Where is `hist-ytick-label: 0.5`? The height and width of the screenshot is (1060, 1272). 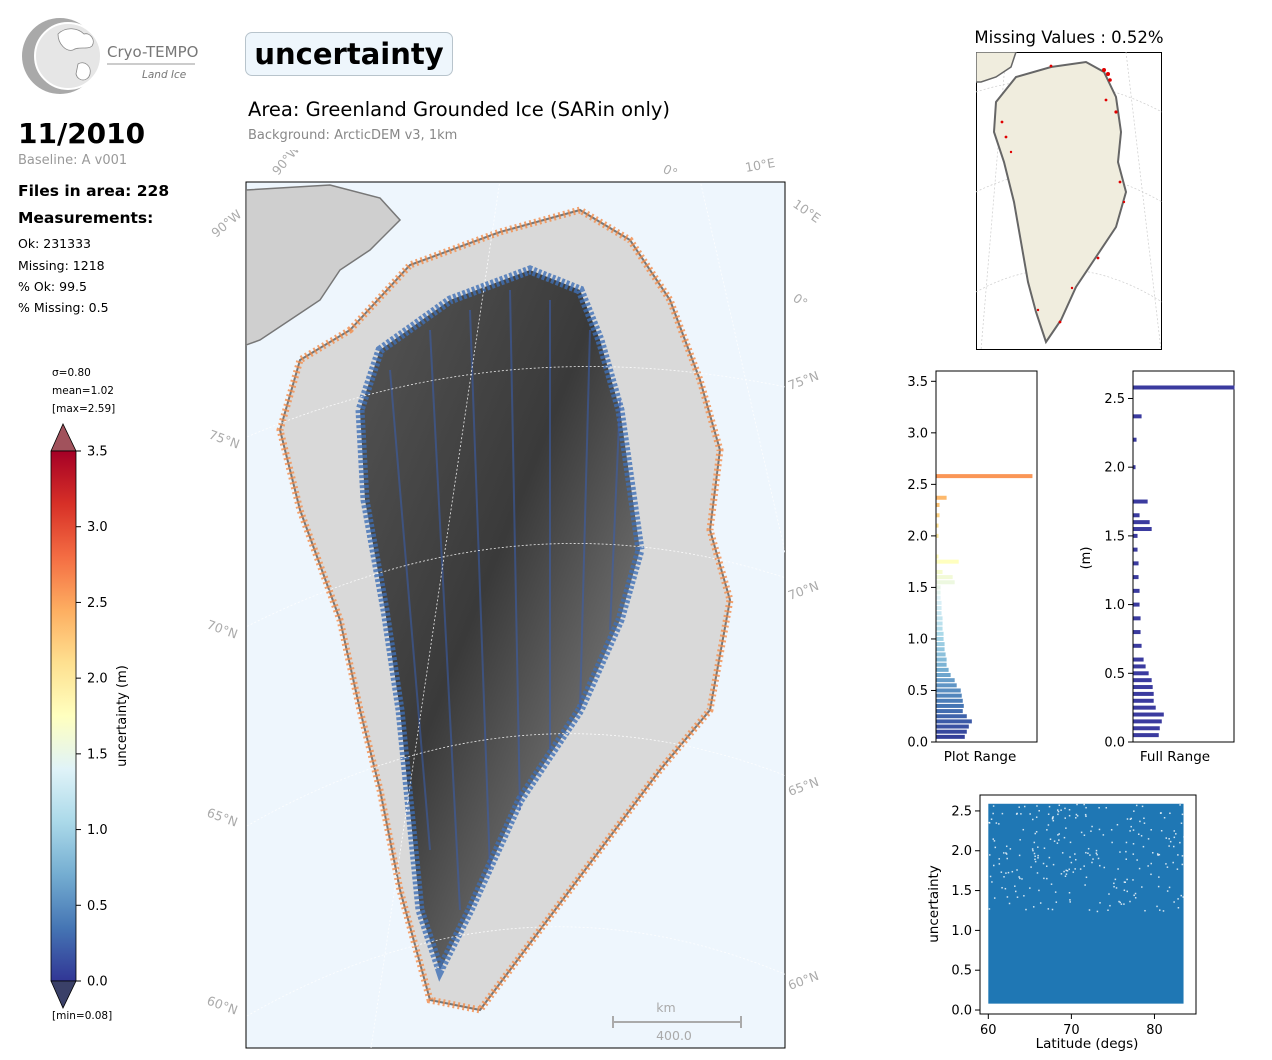
hist-ytick-label: 0.5 is located at coordinates (917, 691).